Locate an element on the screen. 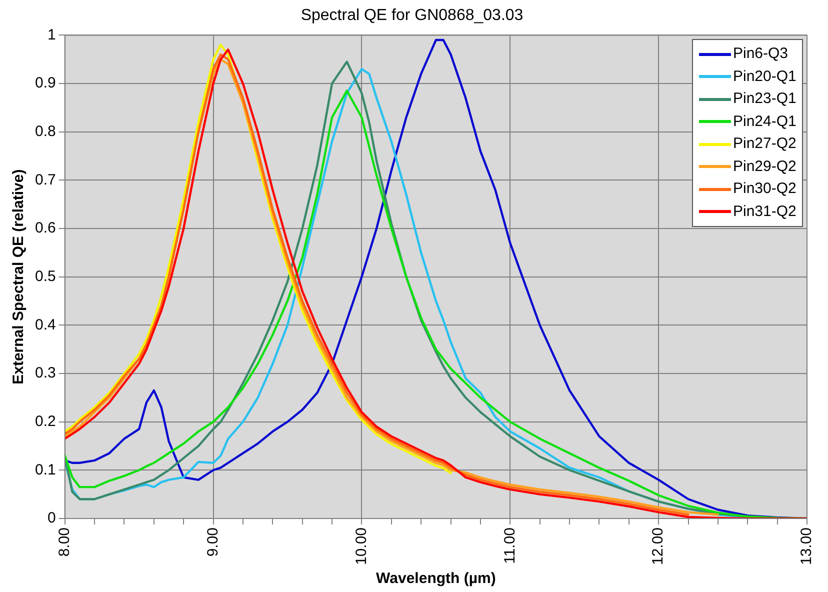 The image size is (828, 592). y-tick-label: 0.2 is located at coordinates (45, 421).